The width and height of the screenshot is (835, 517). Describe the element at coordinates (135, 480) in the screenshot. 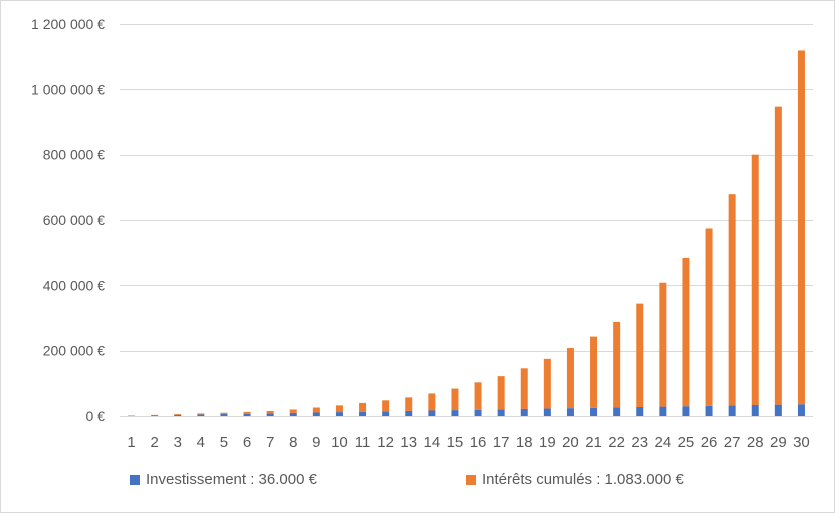

I see `legend-swatch-investissement` at that location.